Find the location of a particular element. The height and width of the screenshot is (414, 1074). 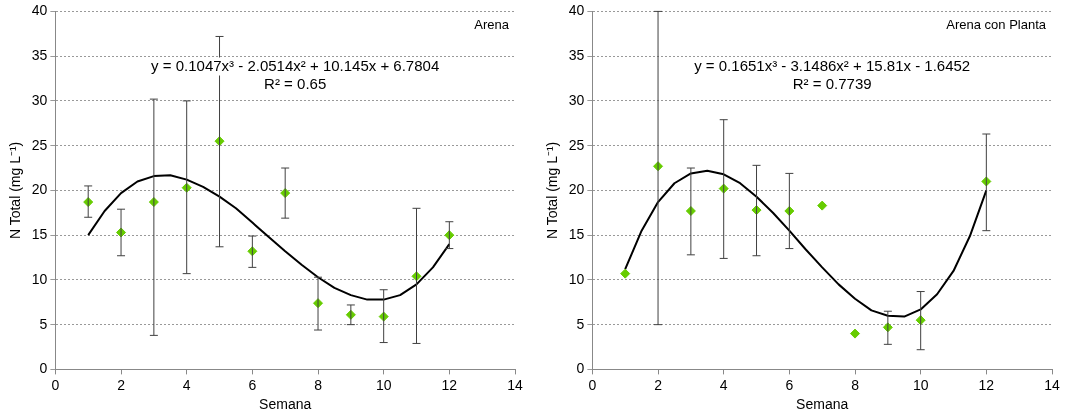

annotation: R² = 0.65 is located at coordinates (295, 83).